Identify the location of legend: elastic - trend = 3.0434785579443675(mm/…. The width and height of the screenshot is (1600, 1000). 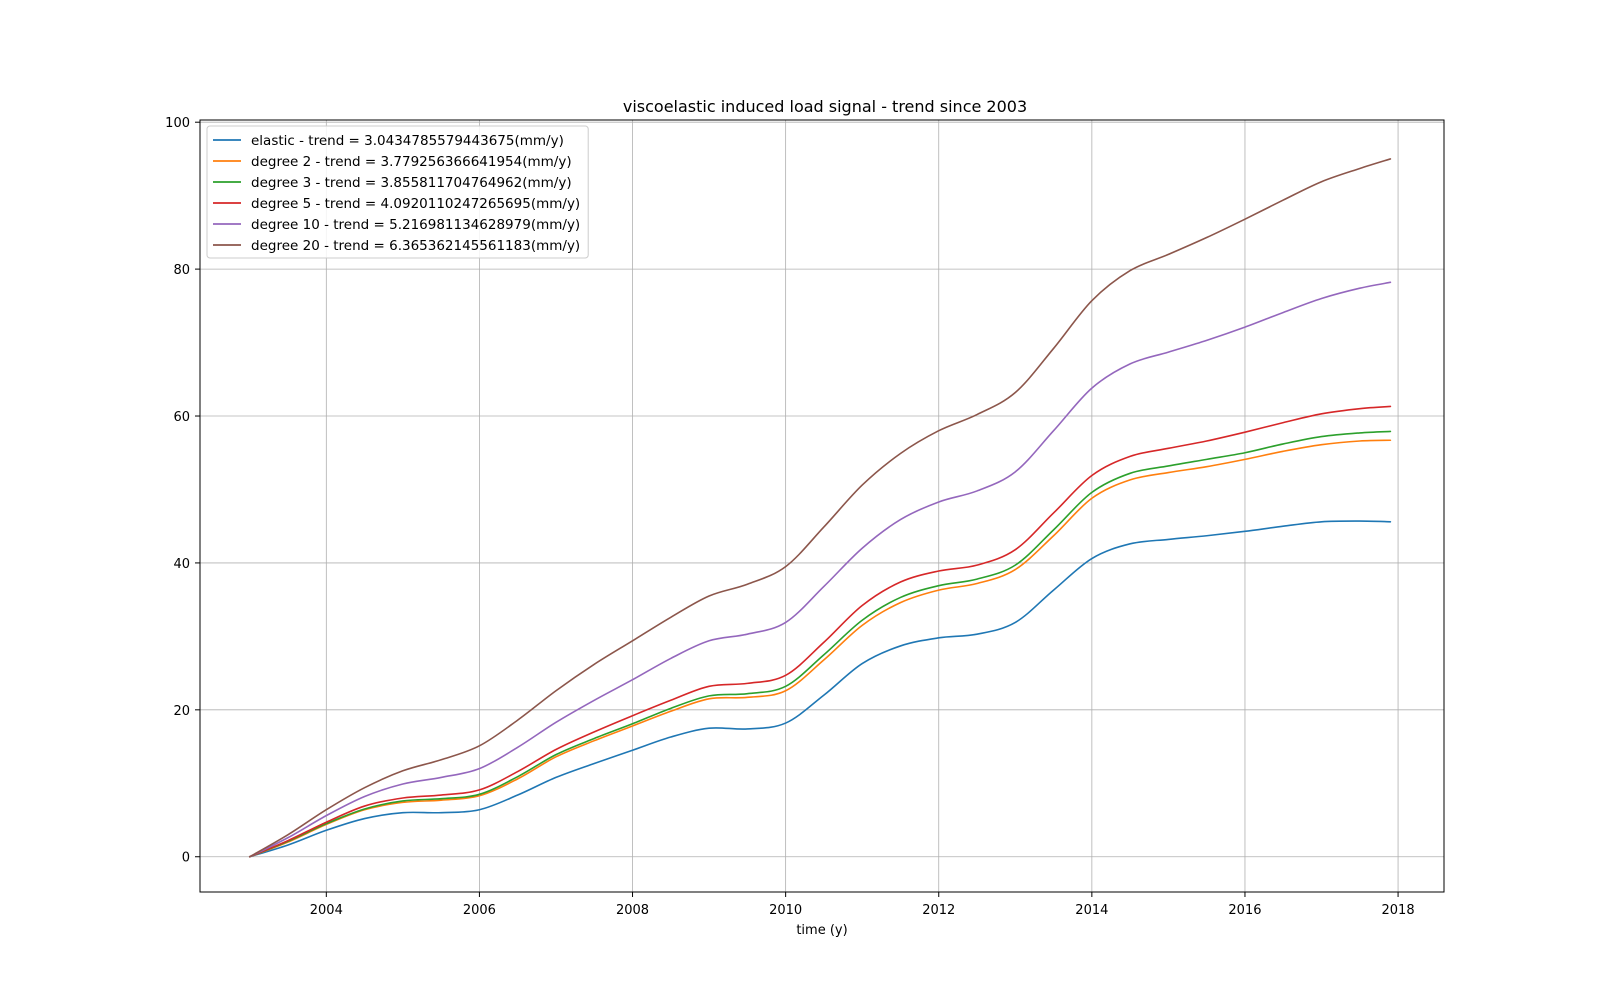
(397, 192).